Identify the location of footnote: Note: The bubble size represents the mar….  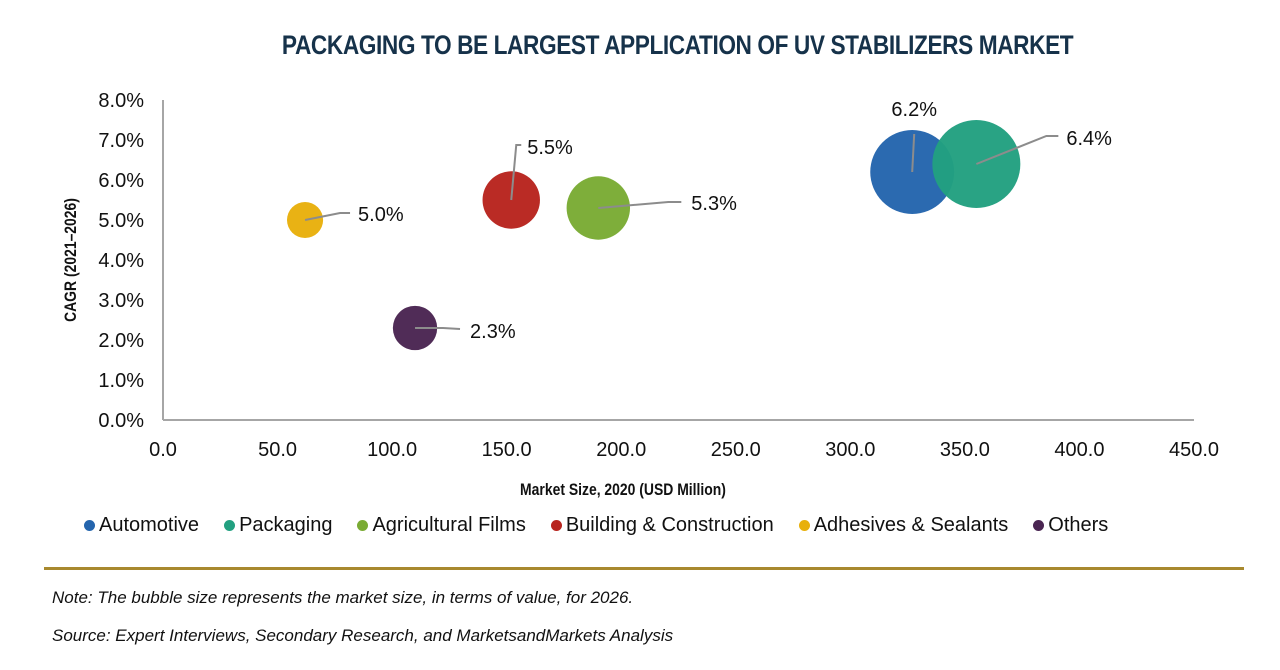
(343, 597).